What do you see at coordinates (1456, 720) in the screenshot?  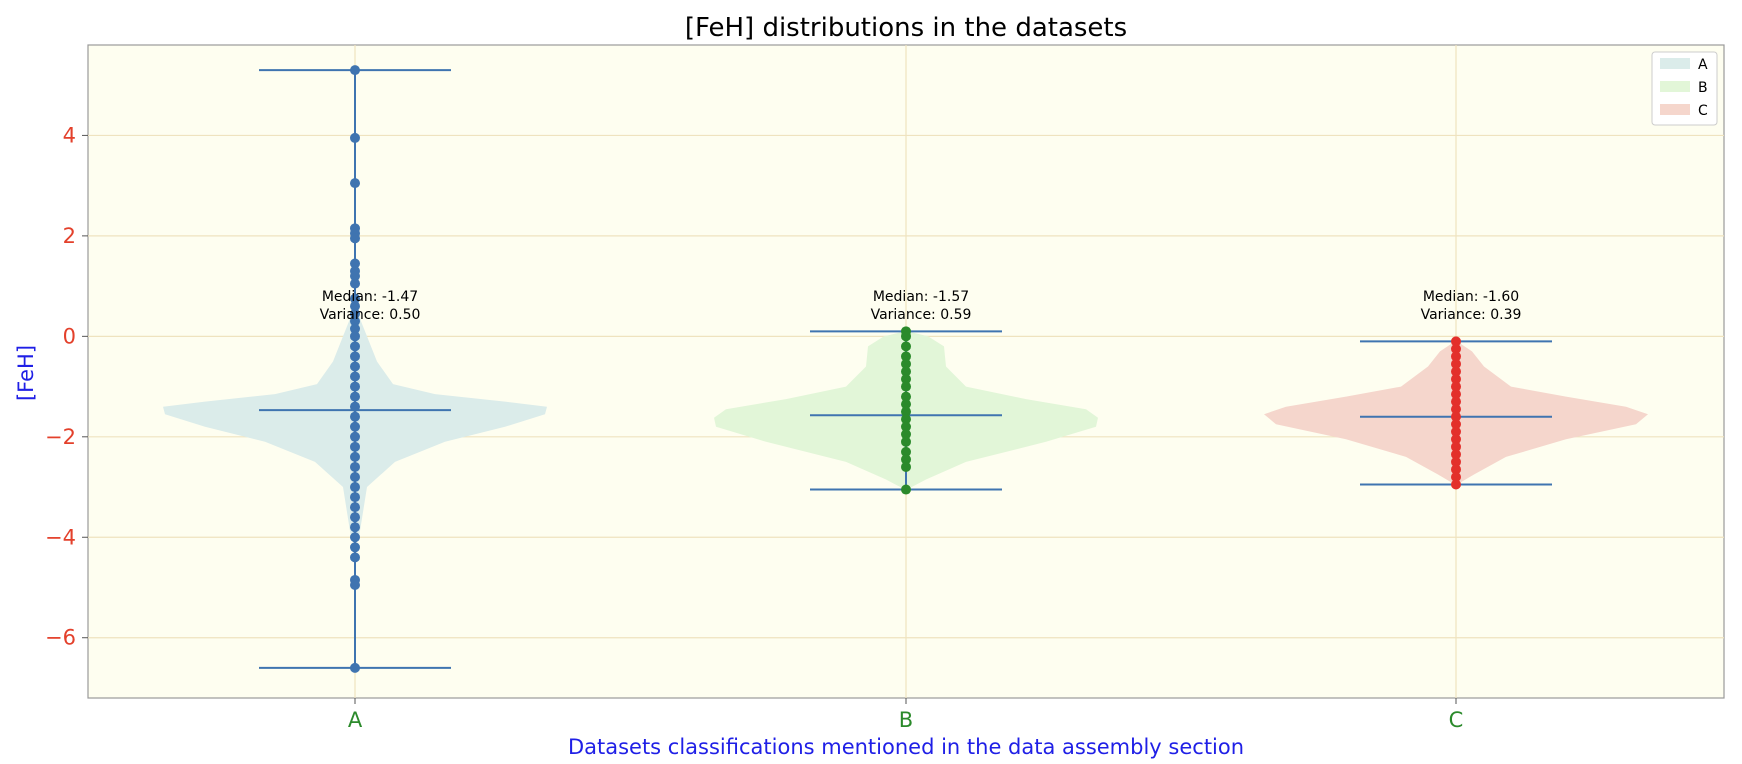 I see `x-tick-label: C` at bounding box center [1456, 720].